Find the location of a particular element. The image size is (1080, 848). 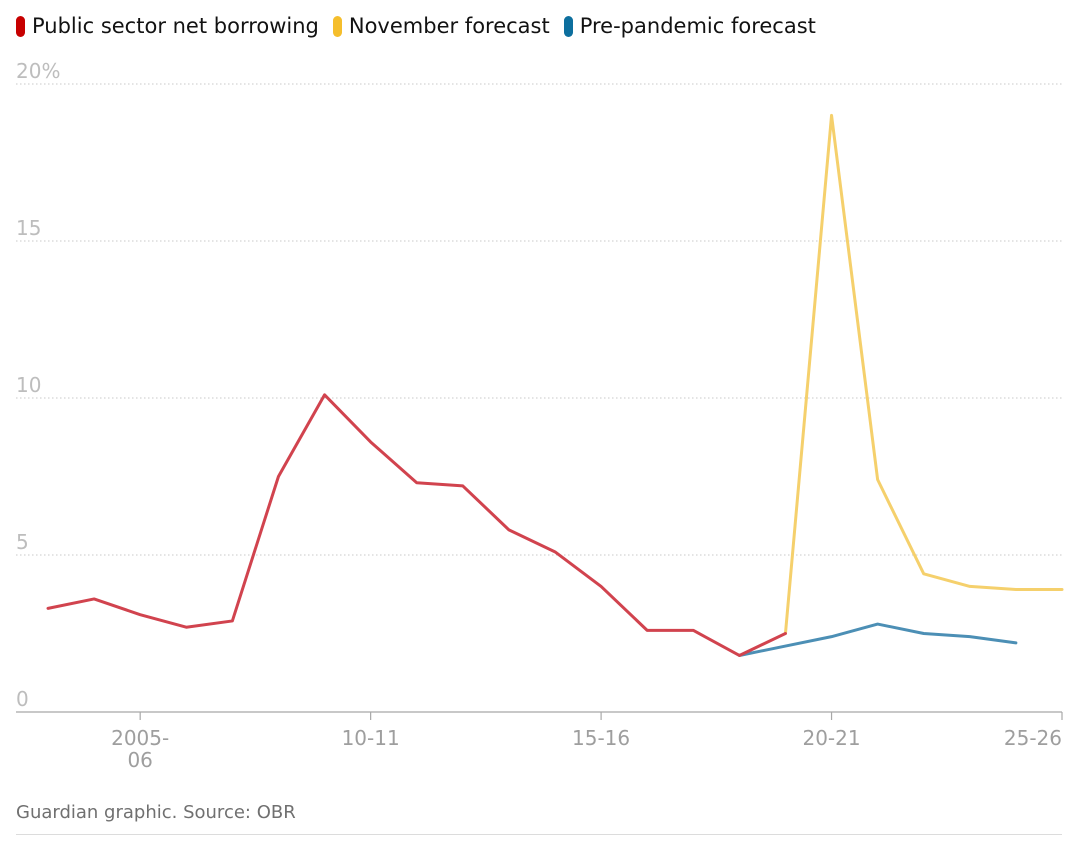

x-tick-label-line: 10-11 is located at coordinates (371, 738).